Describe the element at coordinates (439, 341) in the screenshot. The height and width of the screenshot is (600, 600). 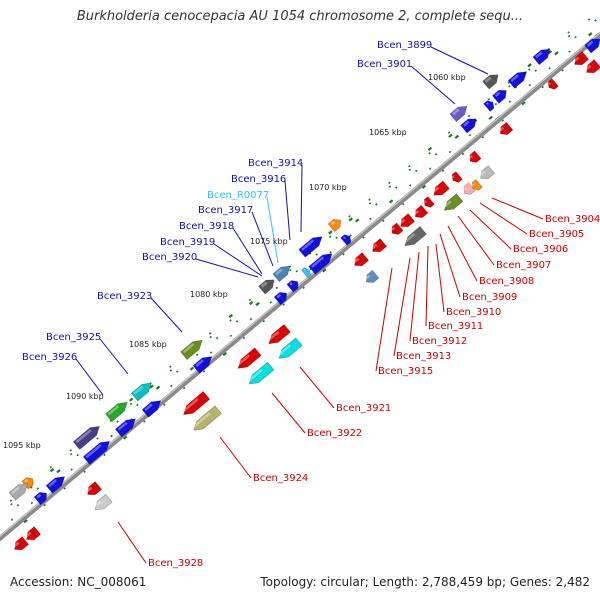
I see `gene-label-reverse: Bcen_3912` at that location.